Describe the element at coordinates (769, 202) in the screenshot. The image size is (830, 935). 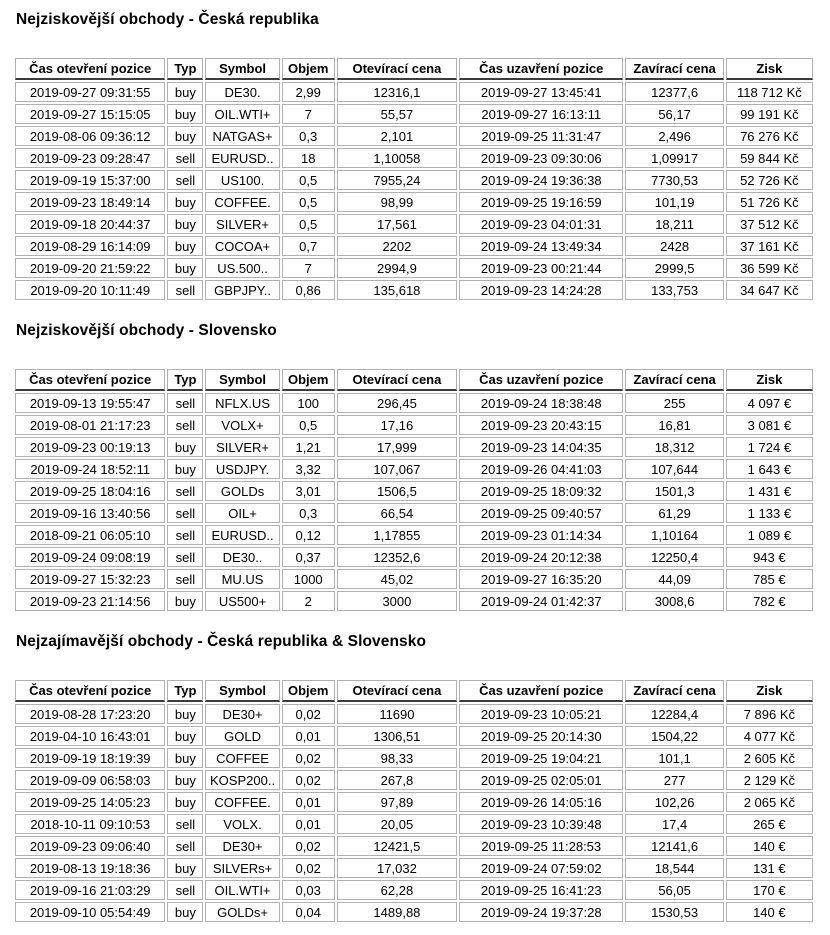
I see `trade-cell: 51 726 Kč` at that location.